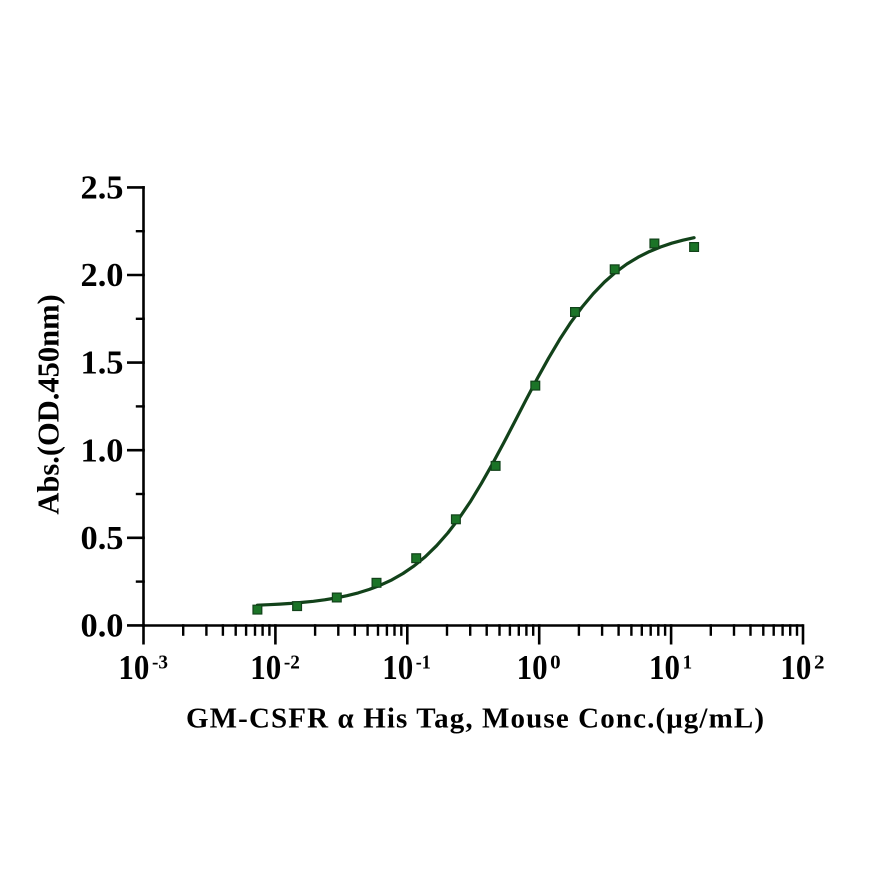  Describe the element at coordinates (102, 188) in the screenshot. I see `svg-text: 2.5` at that location.